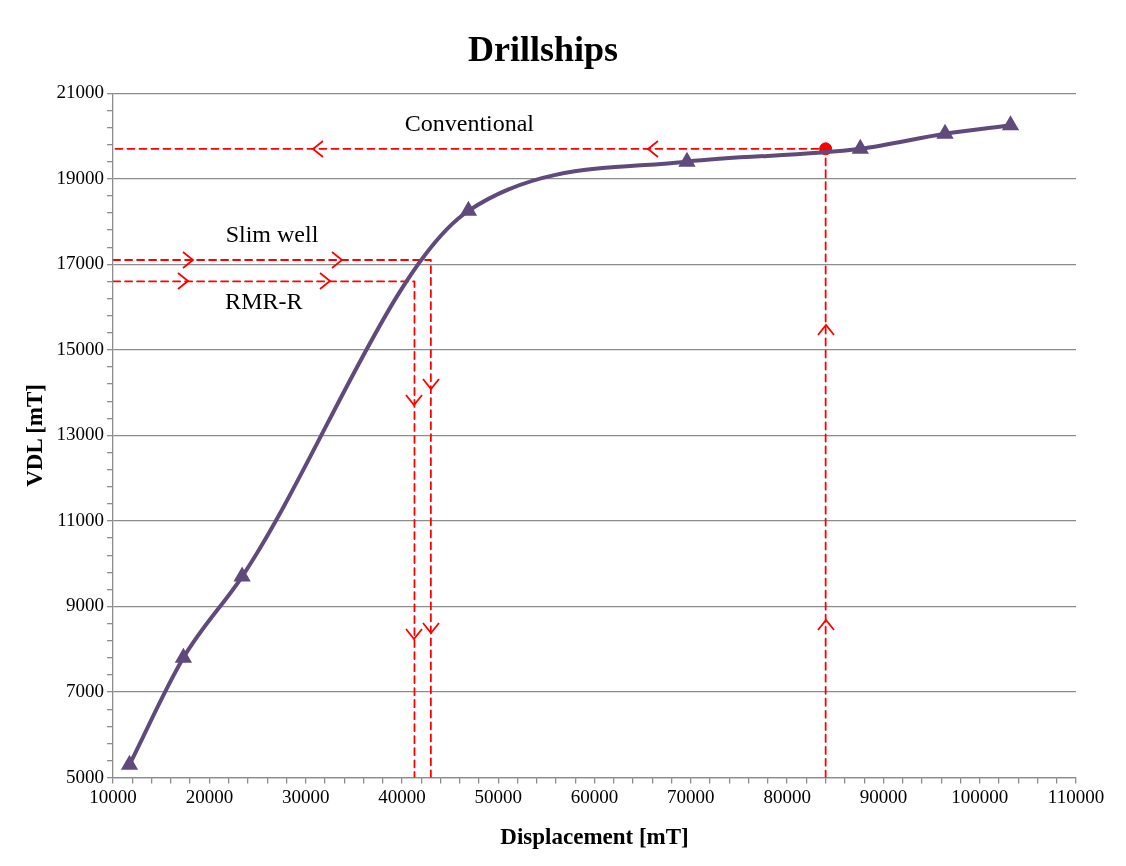 Image resolution: width=1126 pixels, height=866 pixels. Describe the element at coordinates (469, 123) in the screenshot. I see `annotation: Conventional` at that location.